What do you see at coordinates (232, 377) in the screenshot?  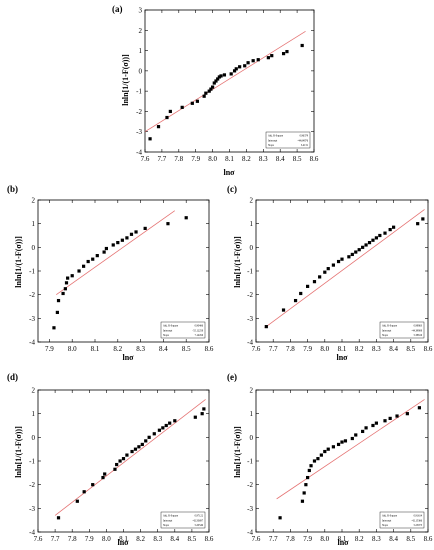 I see `panel-e-label: (e)` at bounding box center [232, 377].